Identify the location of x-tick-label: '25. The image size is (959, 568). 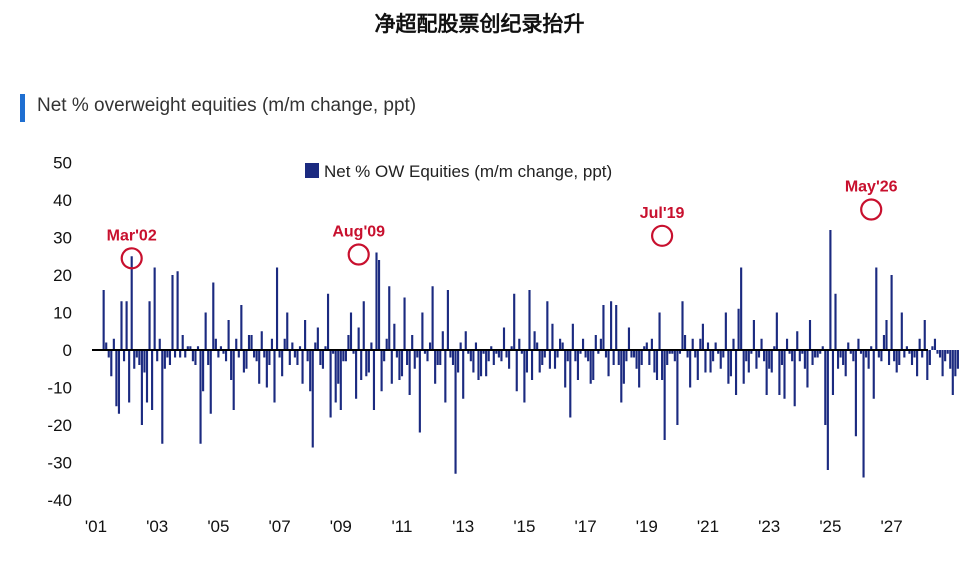
(830, 526).